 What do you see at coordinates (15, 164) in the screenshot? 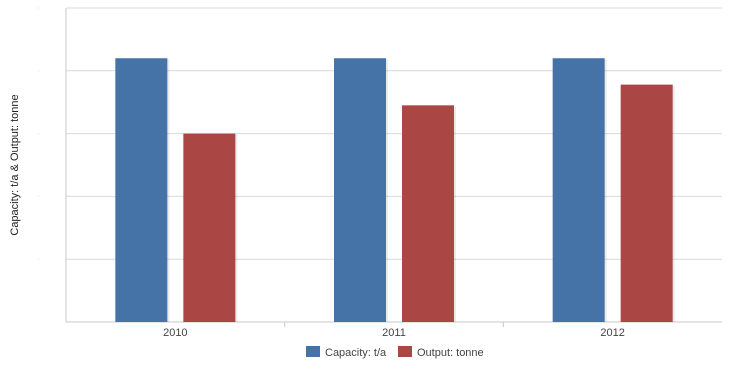
I see `y-axis-title: Capacity: t/a & Output: tonne` at bounding box center [15, 164].